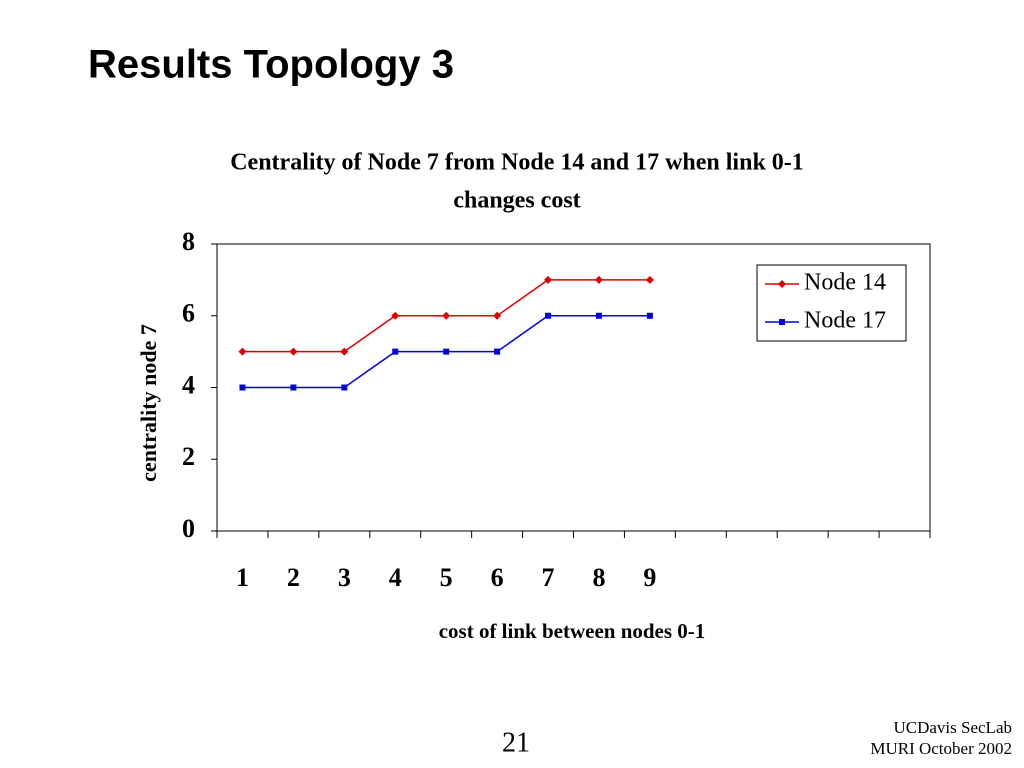 Image resolution: width=1024 pixels, height=768 pixels. Describe the element at coordinates (831, 303) in the screenshot. I see `legend-box` at that location.